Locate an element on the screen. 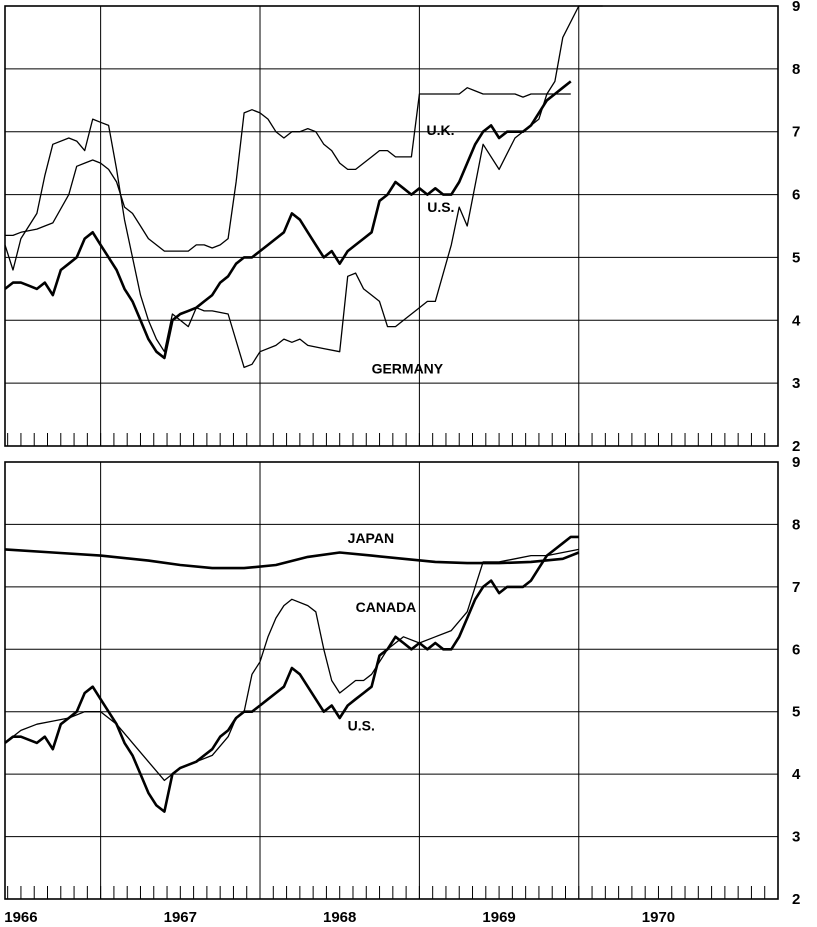 Image resolution: width=817 pixels, height=927 pixels. series-line-japan is located at coordinates (292, 559).